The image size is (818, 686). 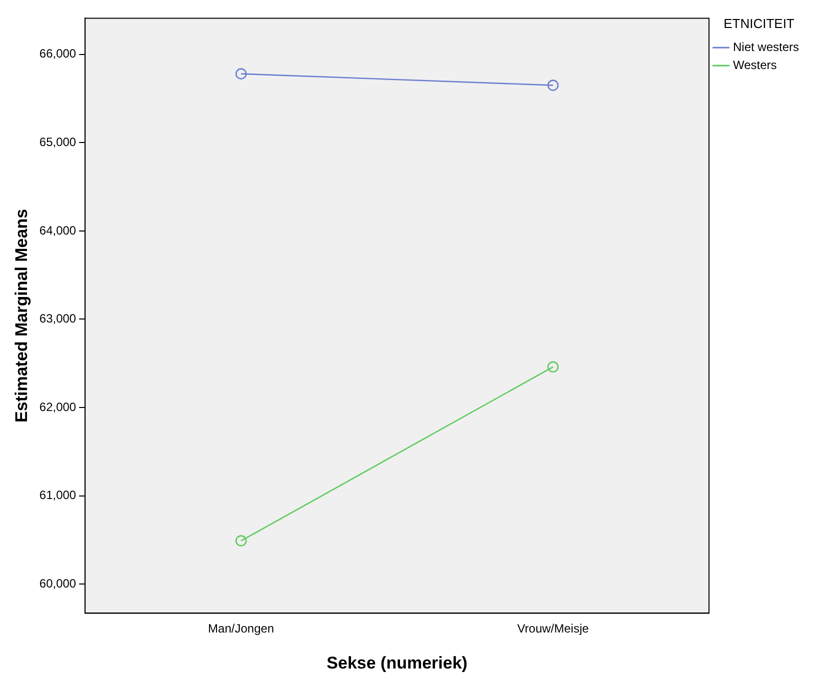 I want to click on legend-label: Niet westers, so click(x=766, y=47).